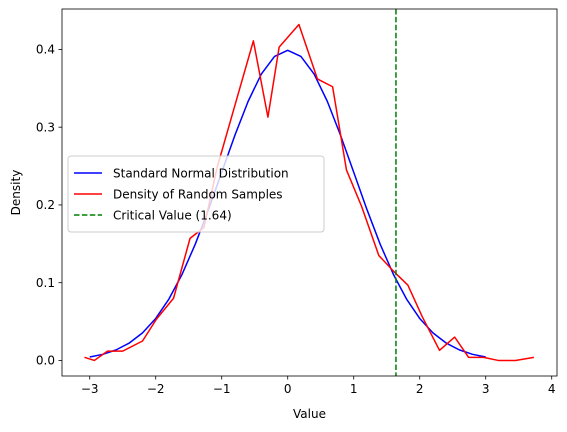  I want to click on y-tick-label-0.3: 0.3, so click(45, 127).